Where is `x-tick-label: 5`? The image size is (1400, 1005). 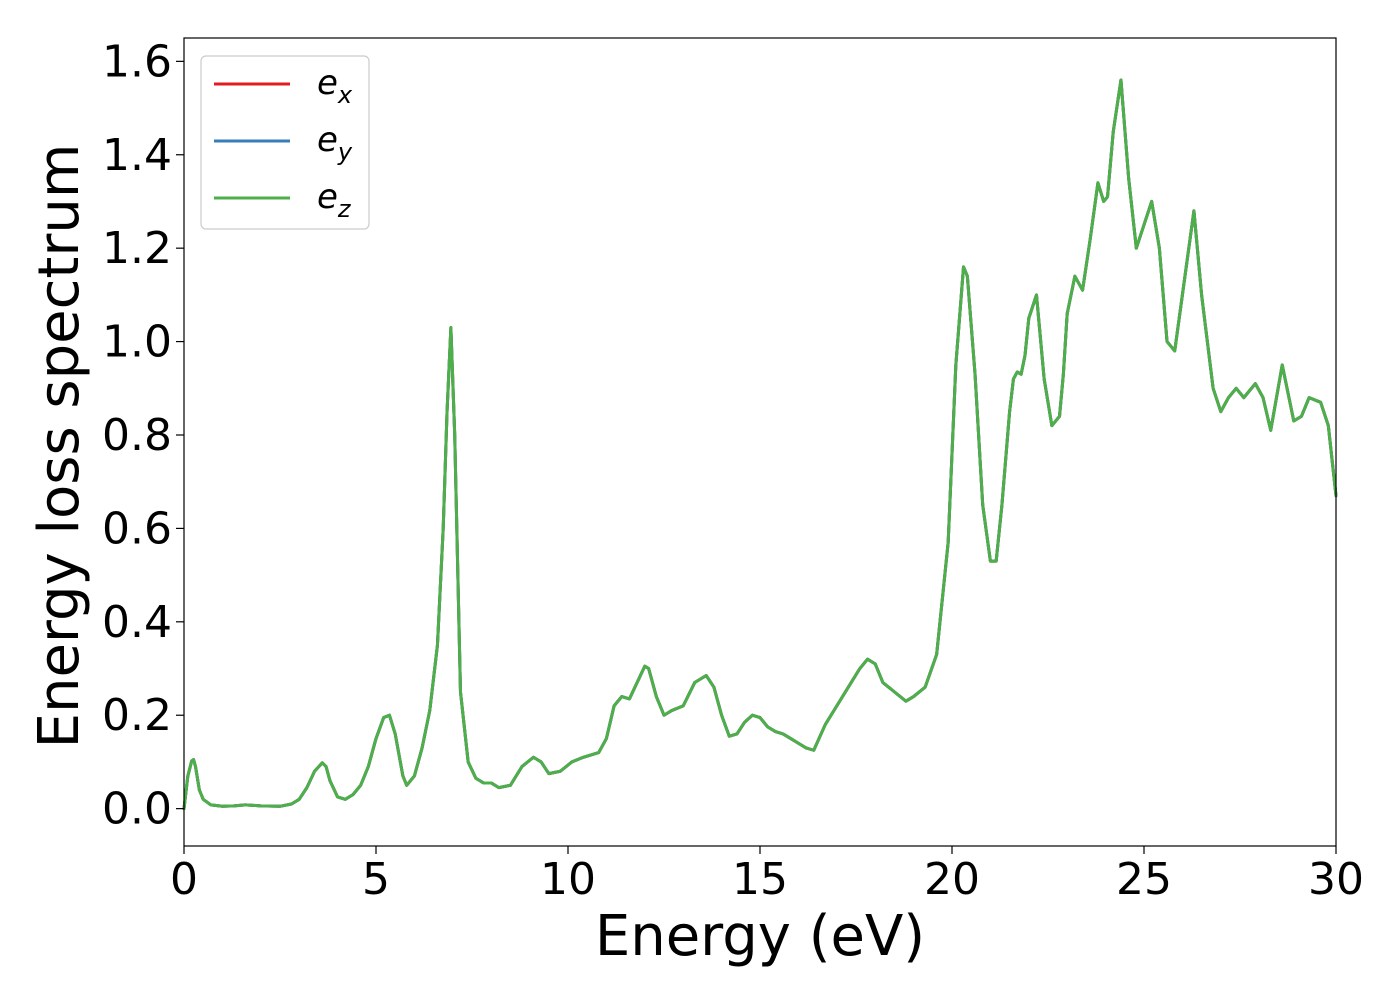
x-tick-label: 5 is located at coordinates (376, 879).